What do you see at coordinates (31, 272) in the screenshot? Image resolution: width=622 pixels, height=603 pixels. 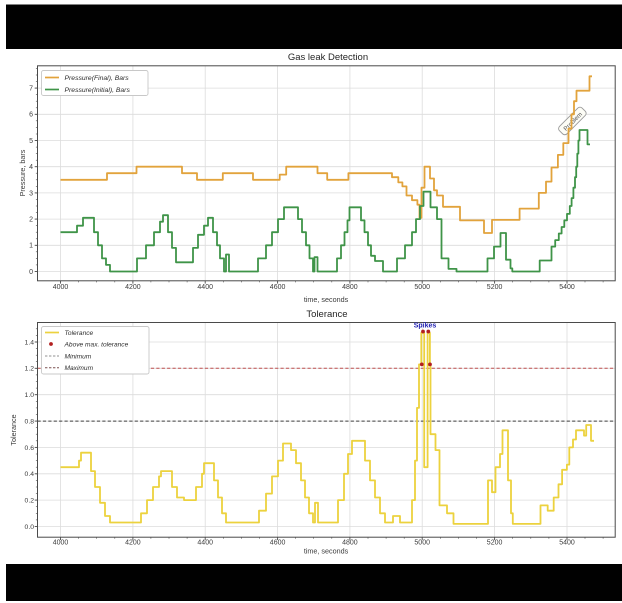 I see `svg-text: 0` at bounding box center [31, 272].